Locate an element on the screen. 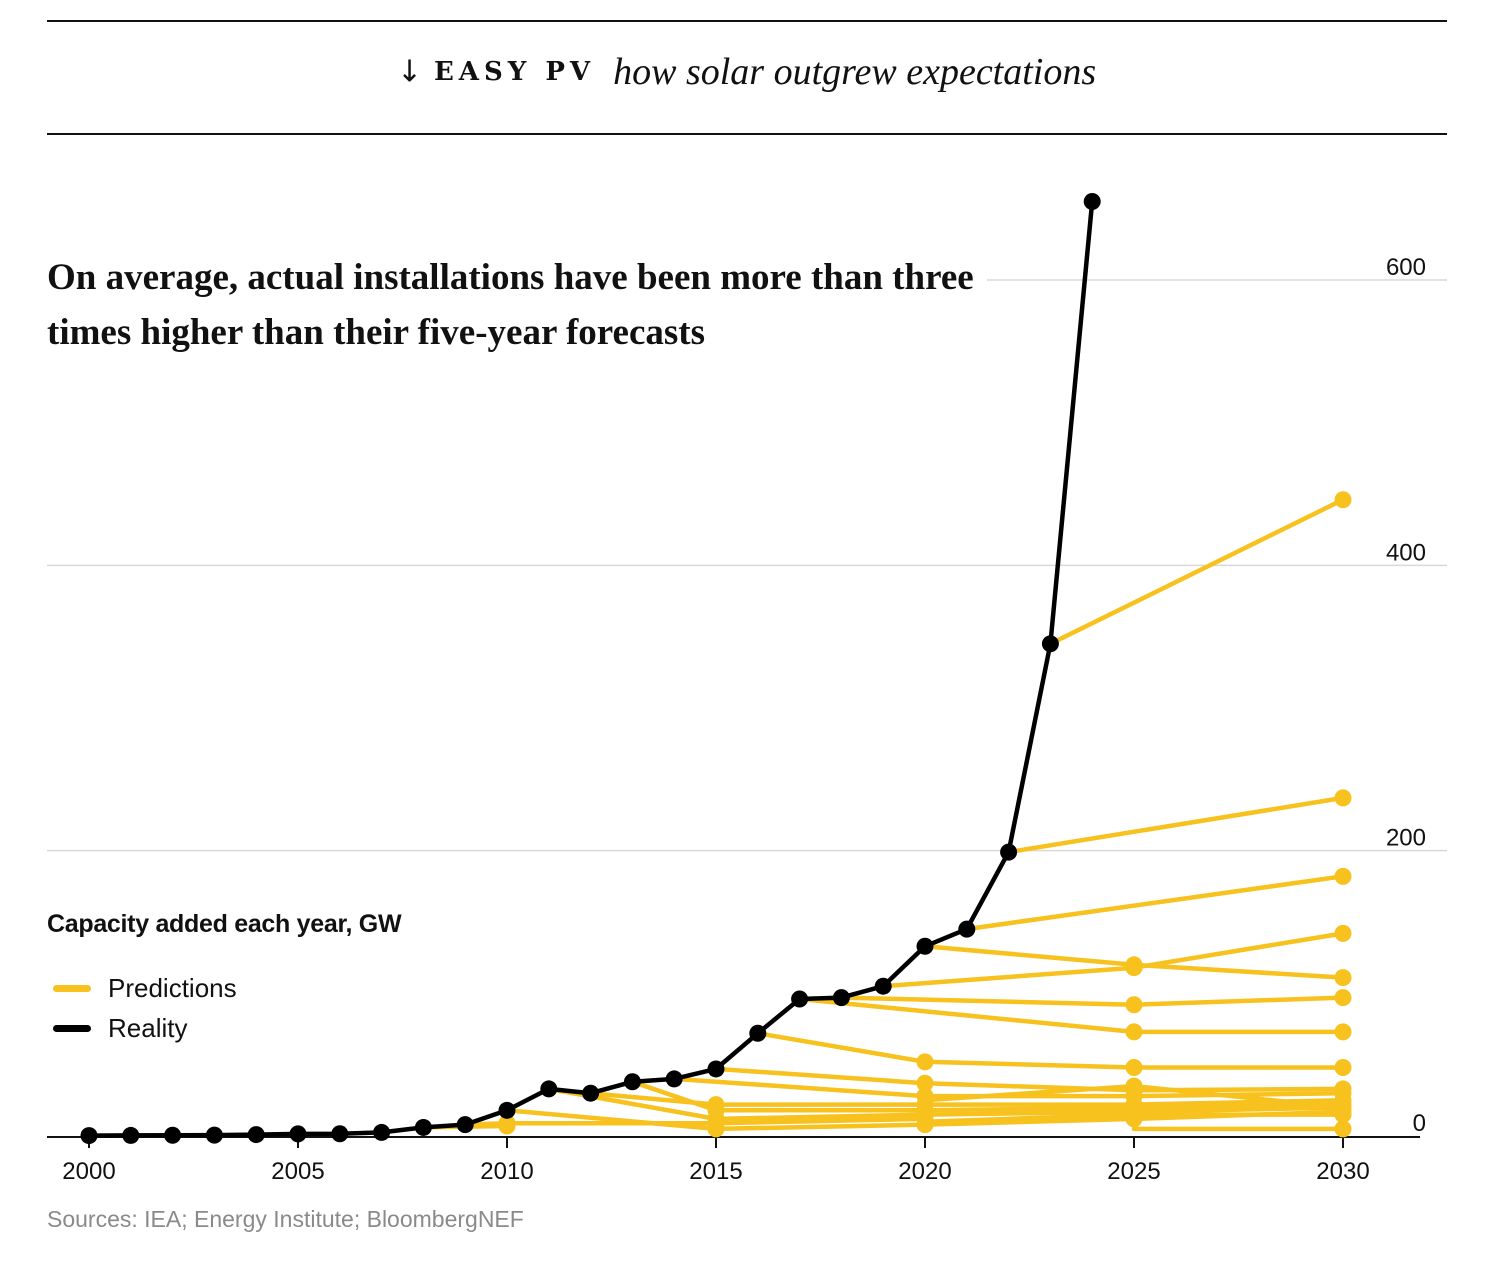  x-tick-label-2025: 2025 is located at coordinates (1133, 1171).